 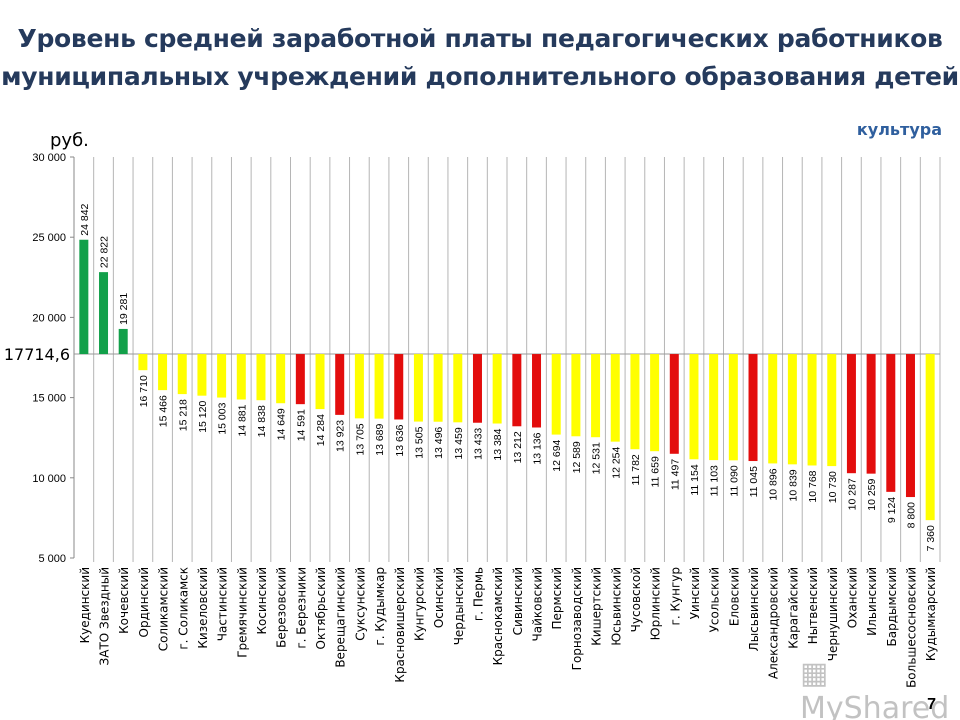 What do you see at coordinates (675, 474) in the screenshot?
I see `value-label: 11 497` at bounding box center [675, 474].